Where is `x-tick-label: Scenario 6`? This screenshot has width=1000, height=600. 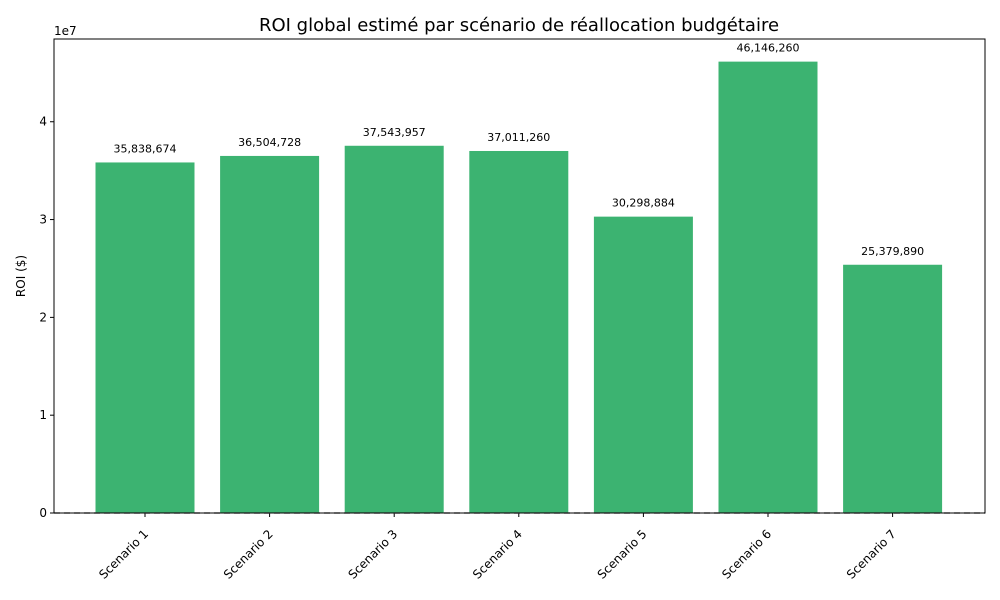
x-tick-label: Scenario 6 is located at coordinates (746, 554).